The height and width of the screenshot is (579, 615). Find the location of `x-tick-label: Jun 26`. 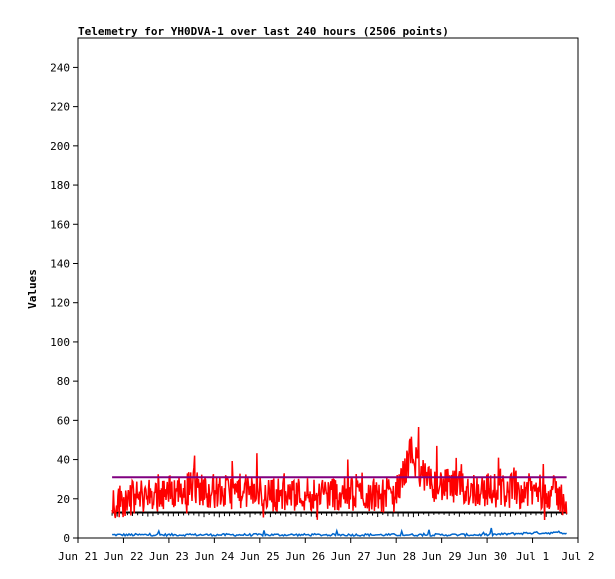

x-tick-label: Jun 26 is located at coordinates (305, 556).